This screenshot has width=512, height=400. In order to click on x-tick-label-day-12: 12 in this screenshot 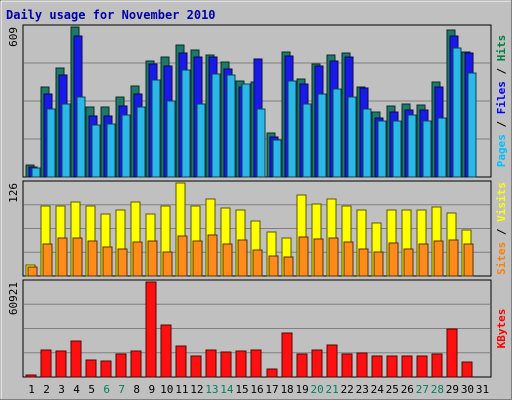, I will do `click(196, 389)`.